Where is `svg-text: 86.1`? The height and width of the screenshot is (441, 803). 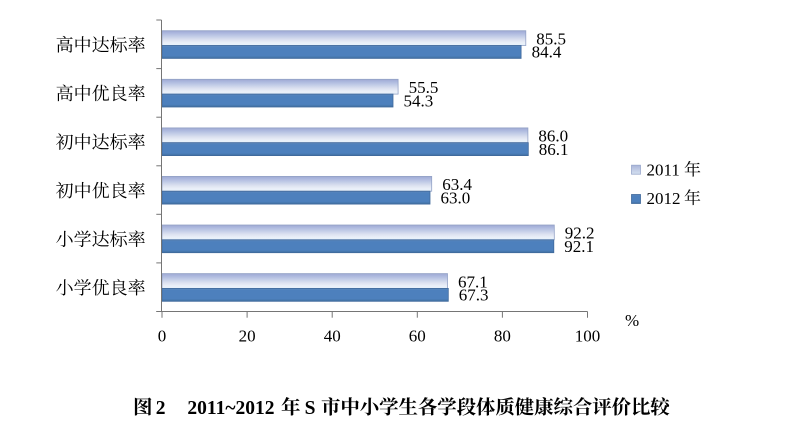
svg-text: 86.1 is located at coordinates (554, 149).